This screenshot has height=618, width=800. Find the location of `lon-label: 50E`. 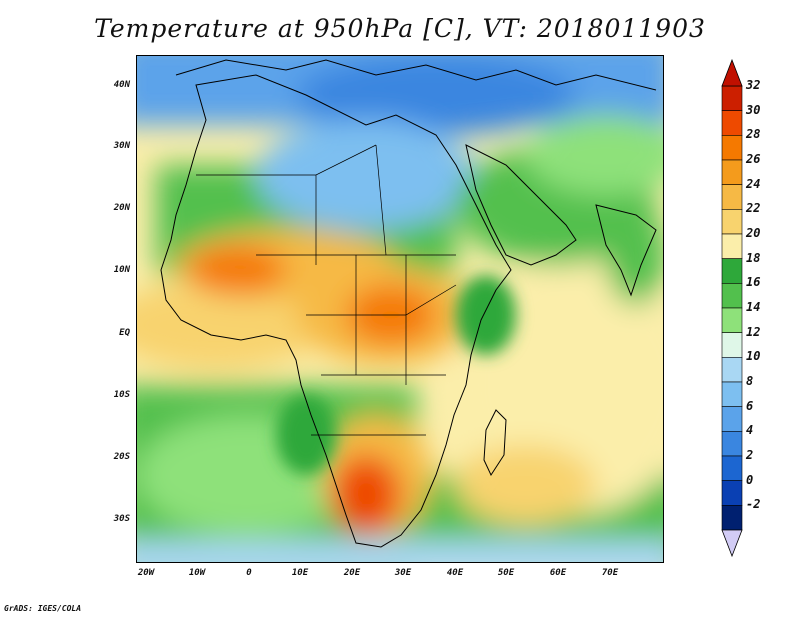

lon-label: 50E is located at coordinates (506, 573).